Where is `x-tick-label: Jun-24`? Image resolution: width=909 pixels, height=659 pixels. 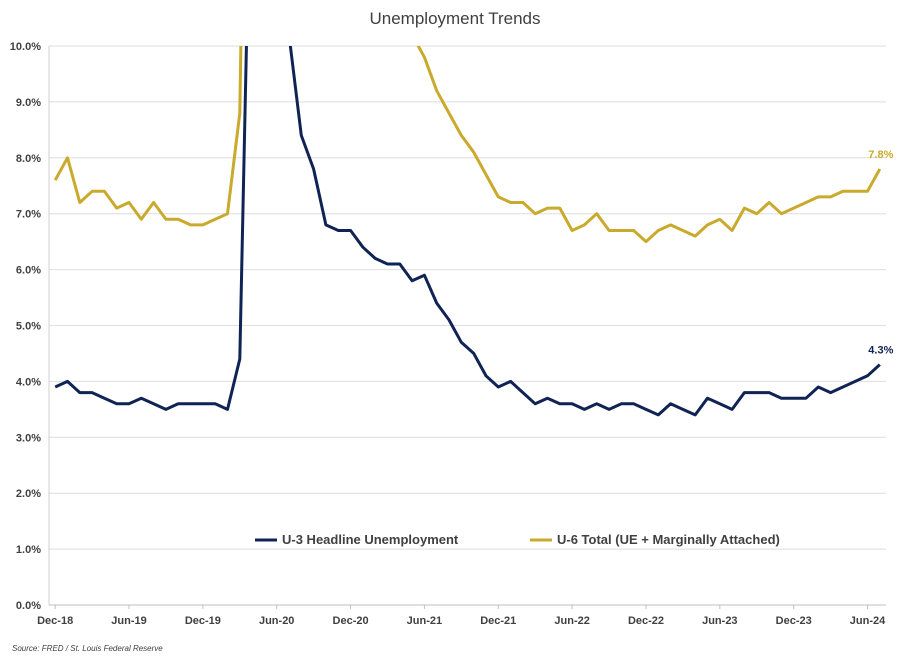
x-tick-label: Jun-24 is located at coordinates (868, 621).